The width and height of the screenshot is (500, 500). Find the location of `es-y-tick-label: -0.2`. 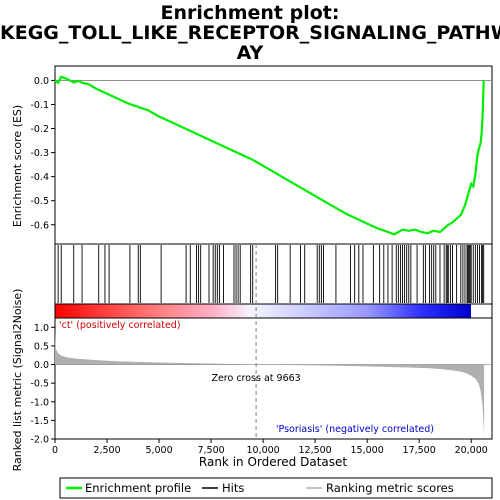

es-y-tick-label: -0.2 is located at coordinates (39, 129).